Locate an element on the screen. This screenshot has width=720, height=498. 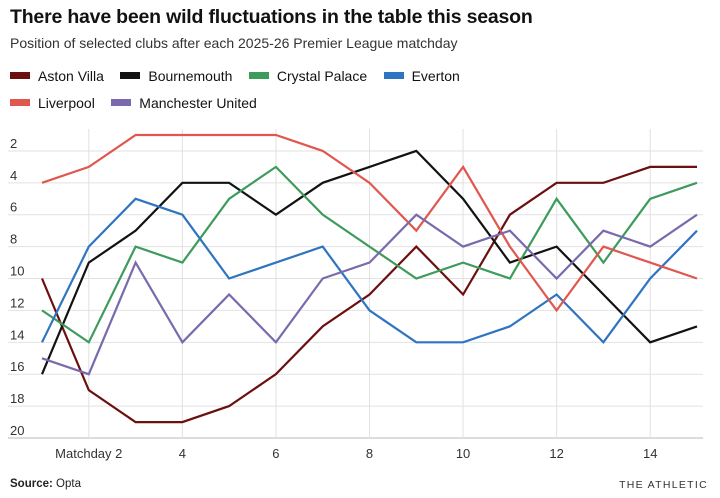
source-label: Source: is located at coordinates (31, 484).